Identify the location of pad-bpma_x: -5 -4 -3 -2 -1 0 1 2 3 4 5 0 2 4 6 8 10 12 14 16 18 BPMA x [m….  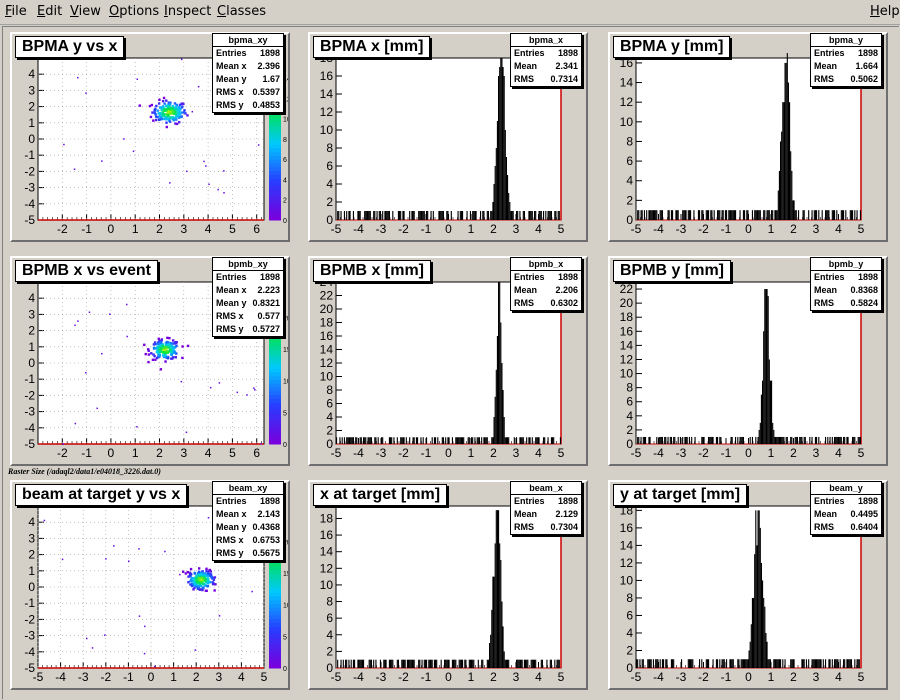
(448, 137).